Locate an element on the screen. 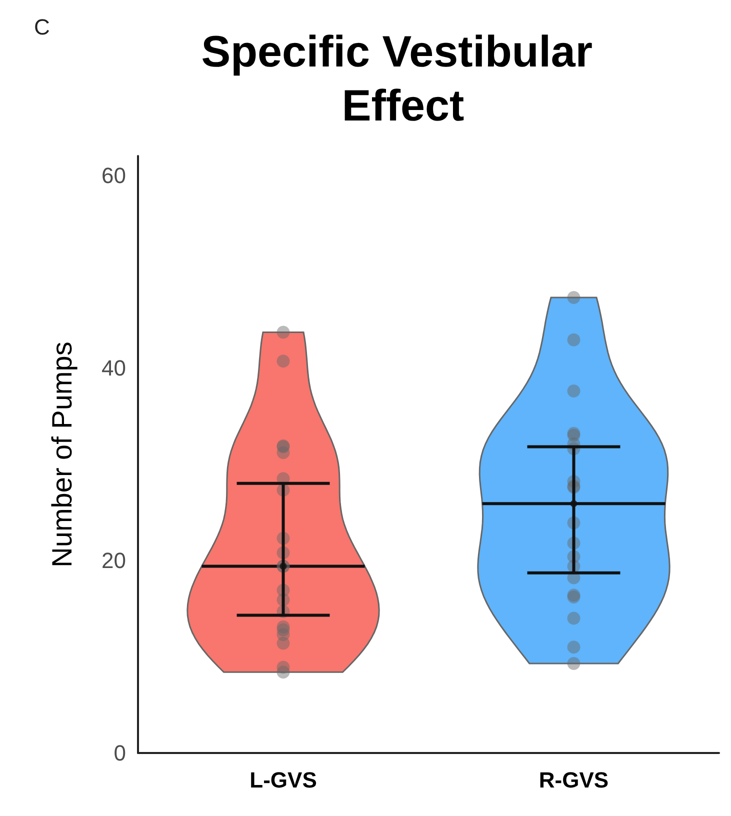 This screenshot has height=816, width=731. x-tick-label: R-GVS is located at coordinates (573, 780).